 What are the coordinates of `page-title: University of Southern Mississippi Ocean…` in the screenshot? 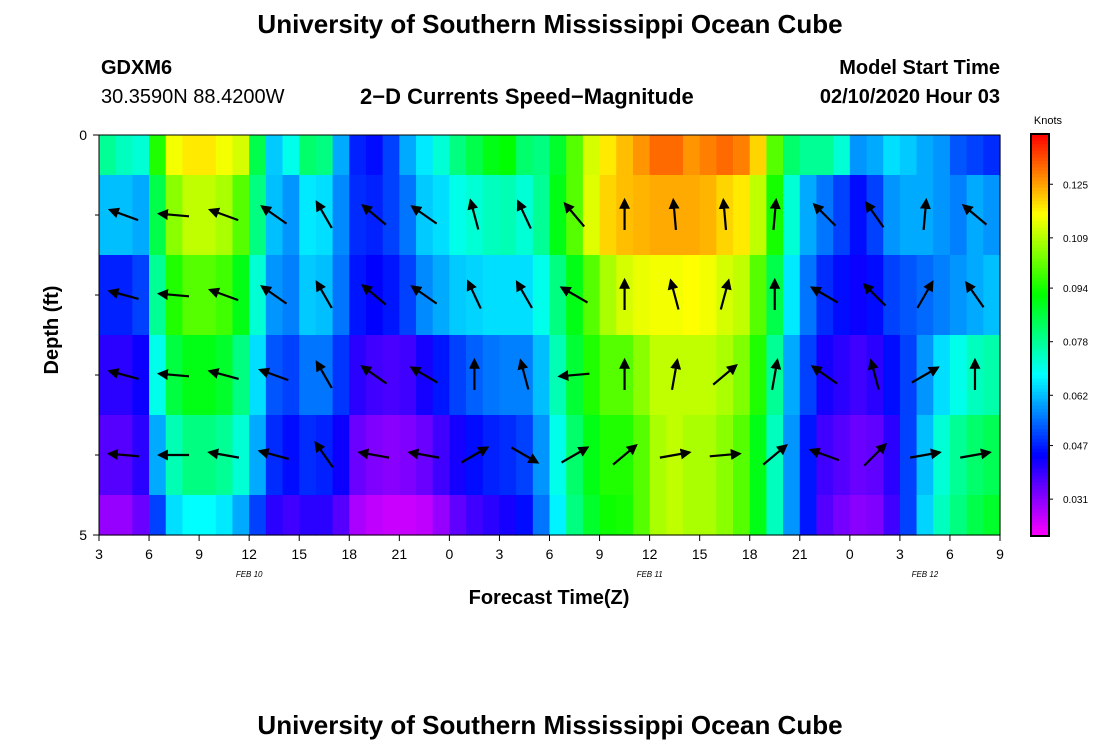 It's located at (550, 24).